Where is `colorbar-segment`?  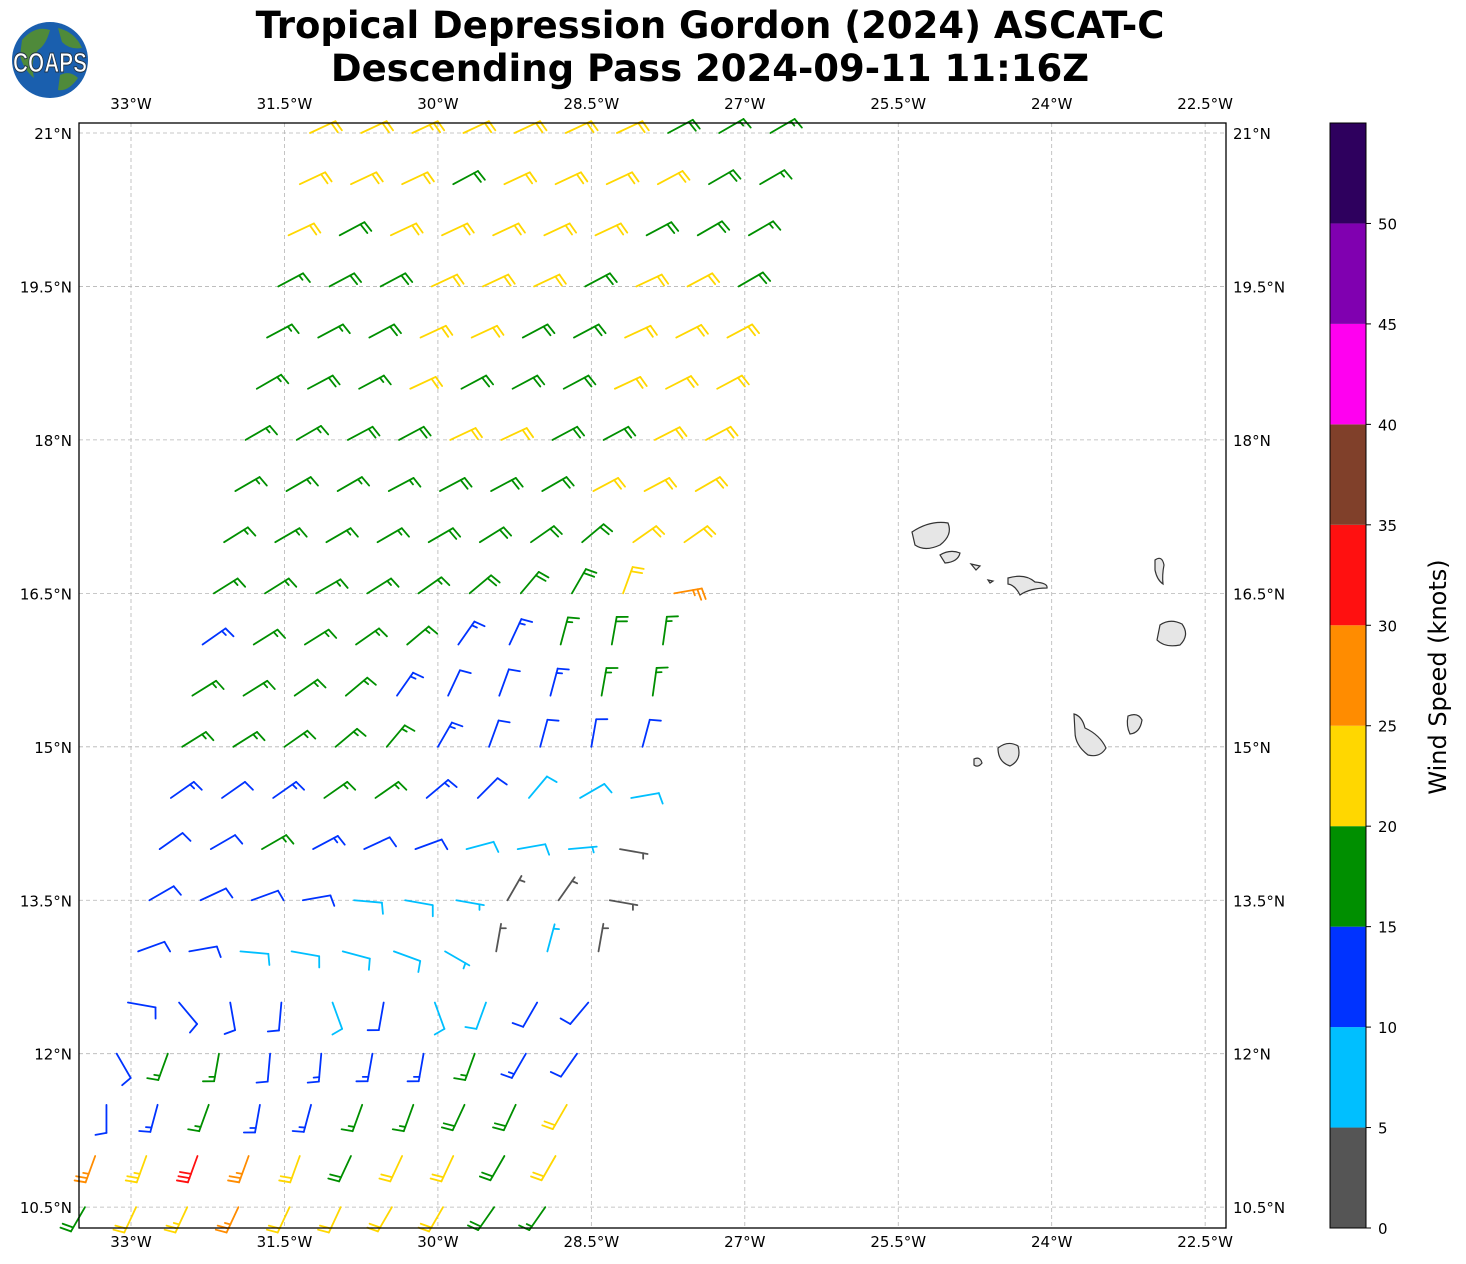
colorbar-segment is located at coordinates (1348, 1177).